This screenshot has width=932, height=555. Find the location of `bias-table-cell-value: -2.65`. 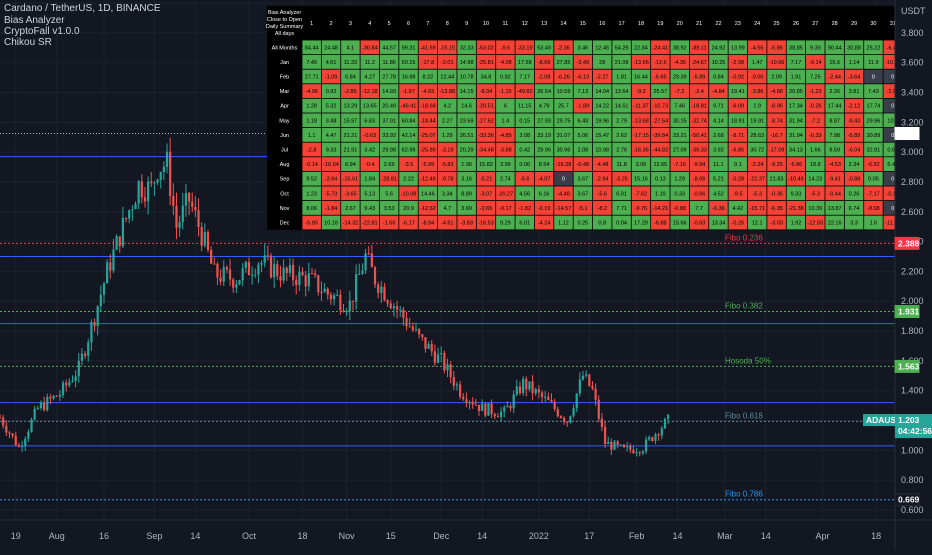

bias-table-cell-value: -2.65 is located at coordinates (486, 209).